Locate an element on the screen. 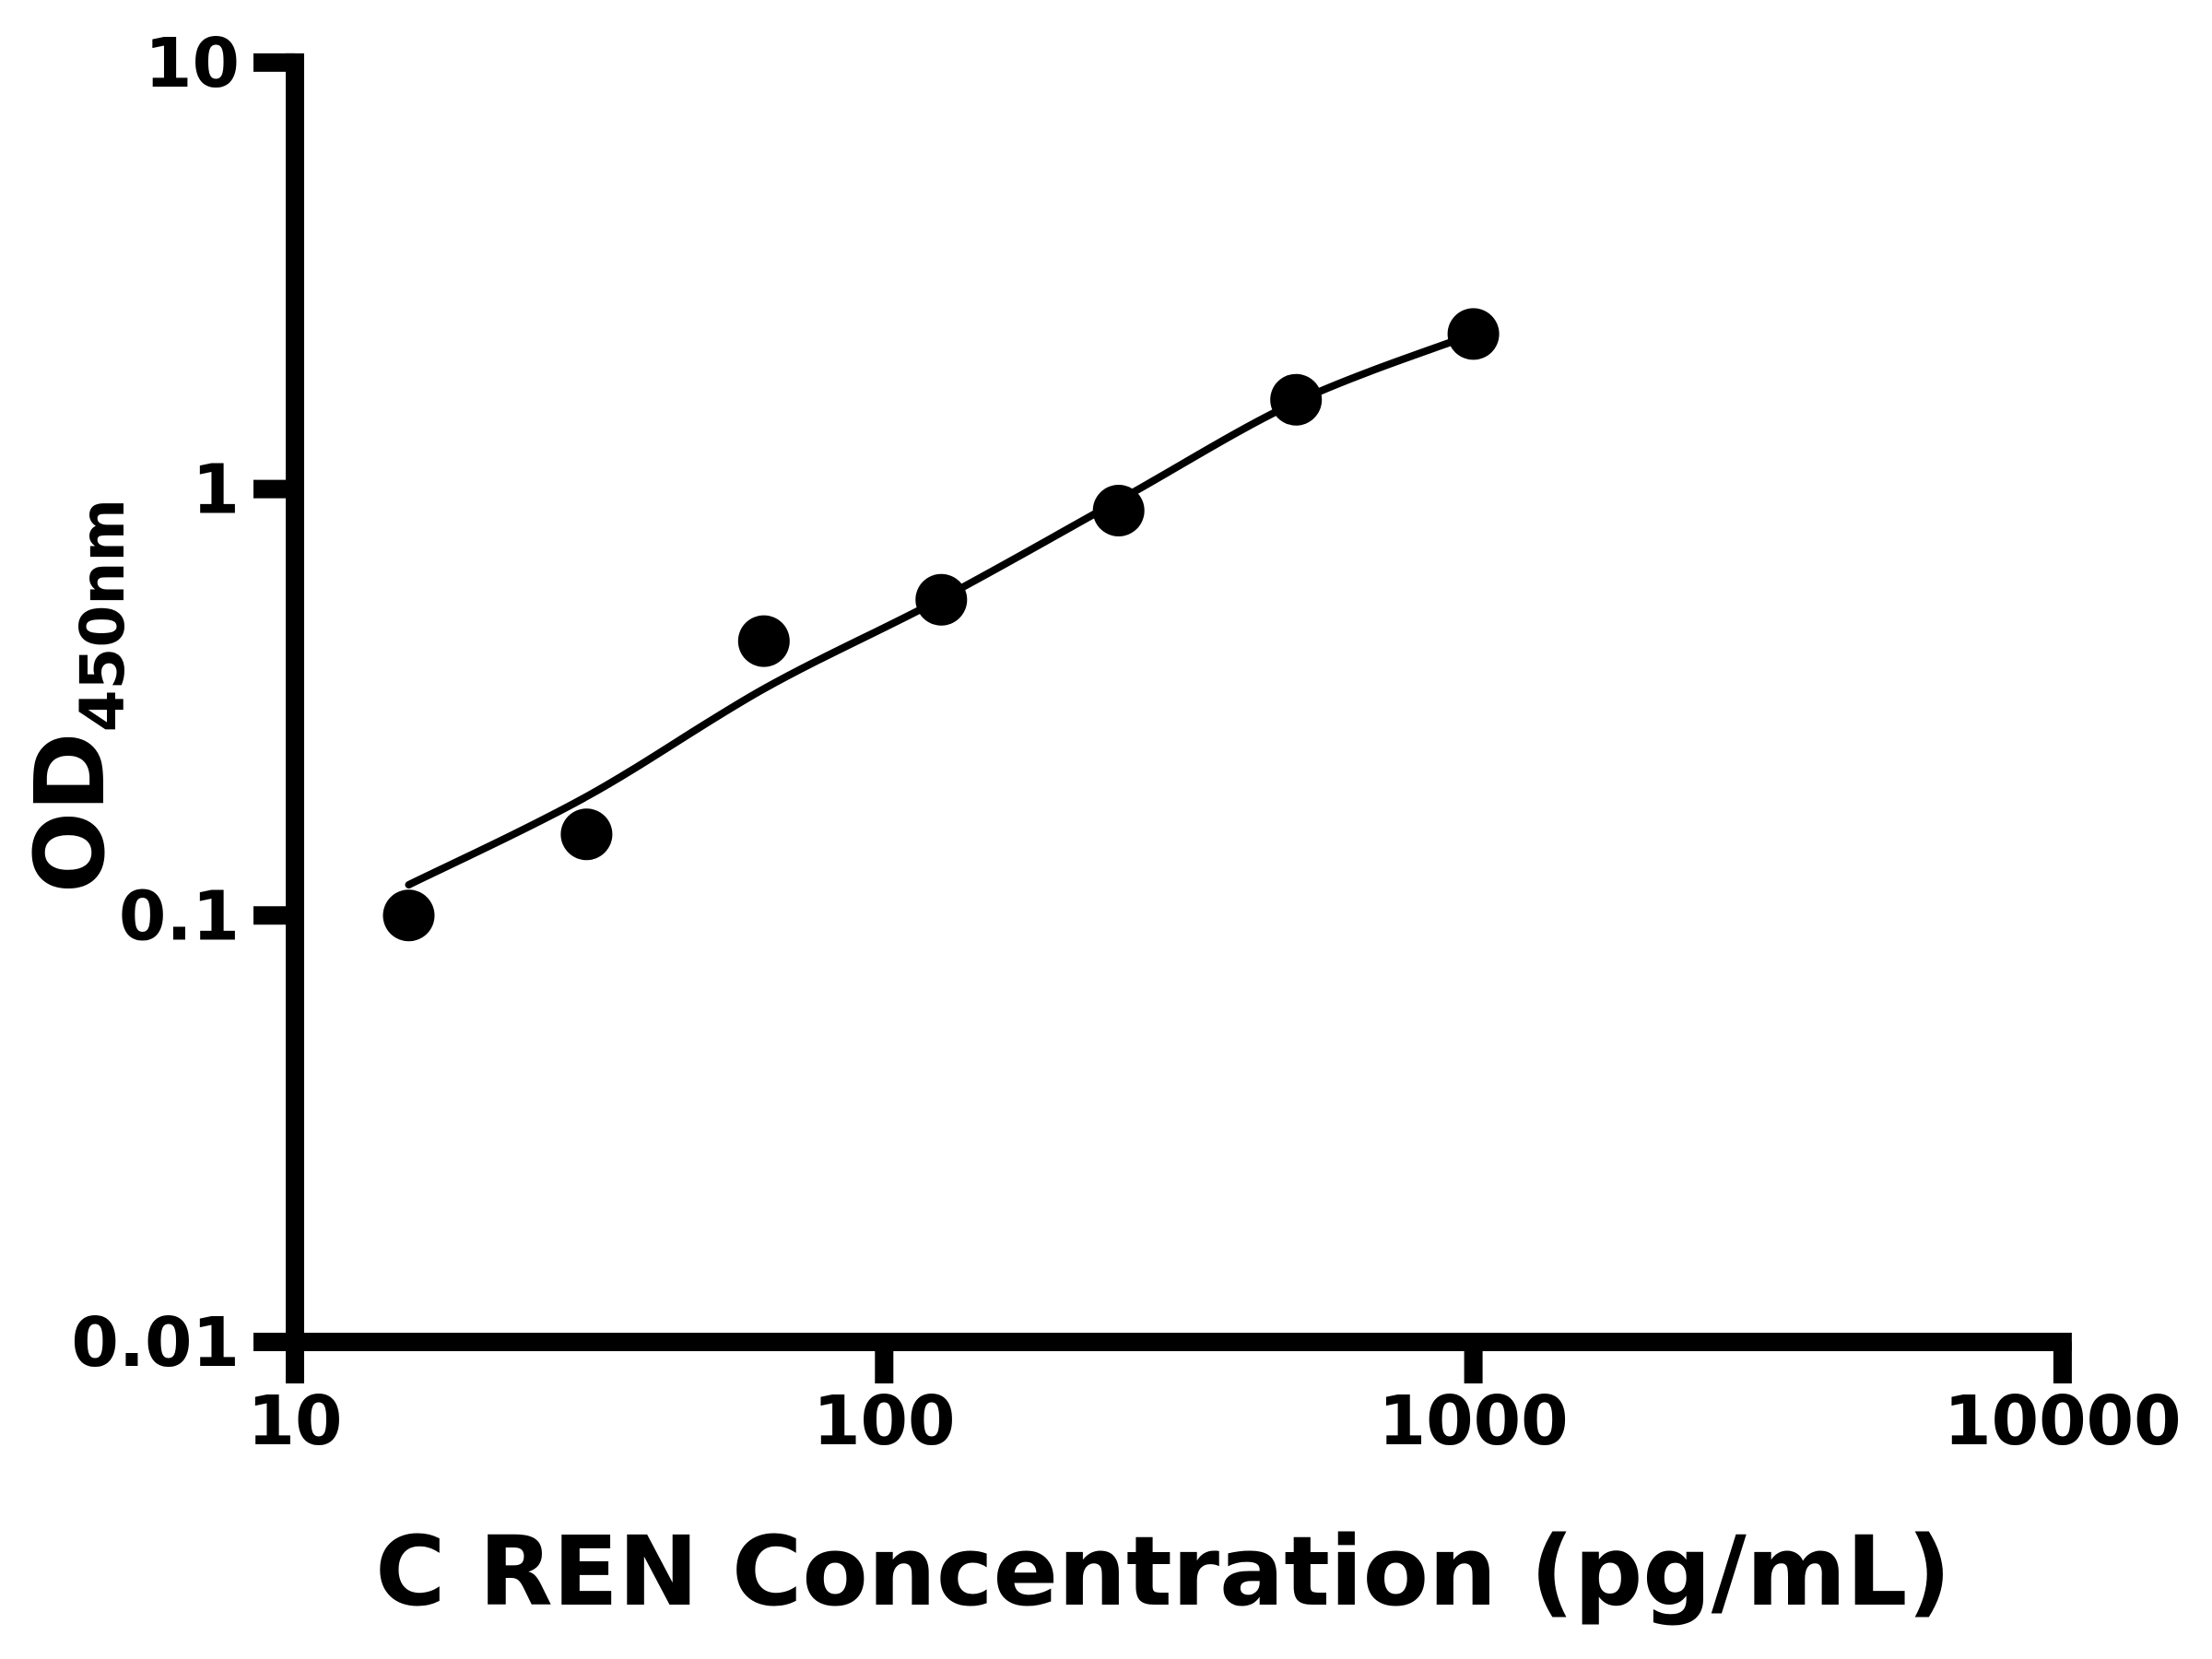  x-axis-title: C REN Concentration (pg/mL) is located at coordinates (1163, 1571).